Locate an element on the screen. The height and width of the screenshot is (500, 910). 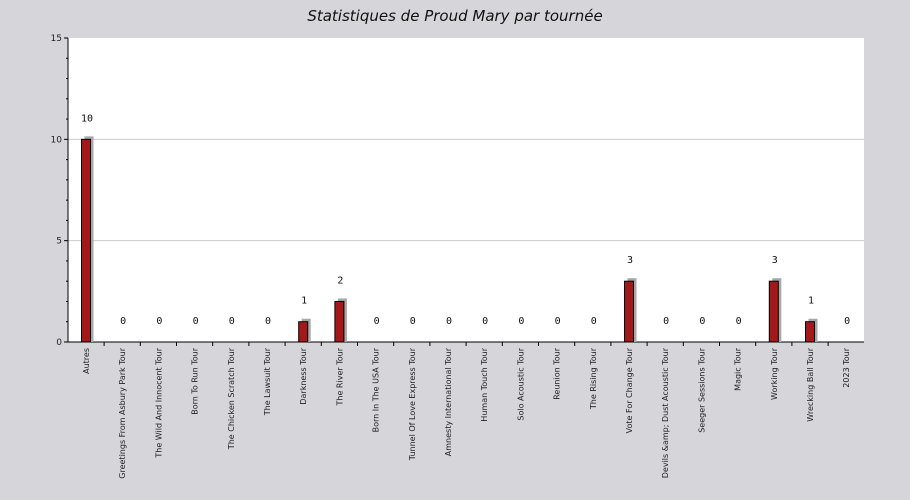
x-tick-label: Working Tour is located at coordinates (774, 373).